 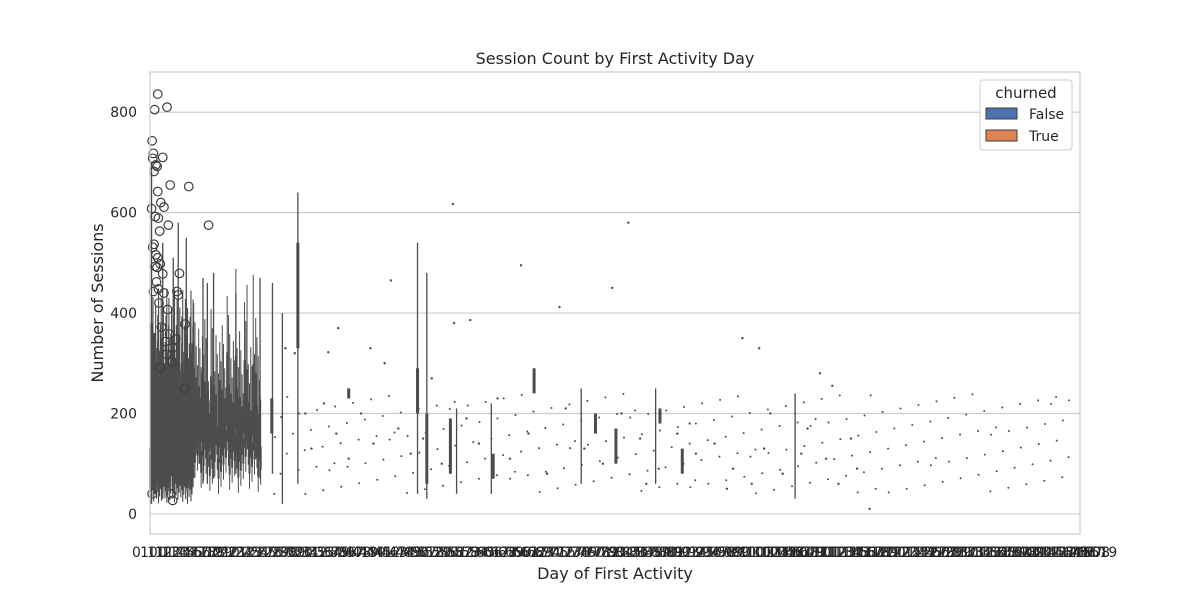 What do you see at coordinates (837, 553) in the screenshot?
I see `x-tick-label: 1123` at bounding box center [837, 553].